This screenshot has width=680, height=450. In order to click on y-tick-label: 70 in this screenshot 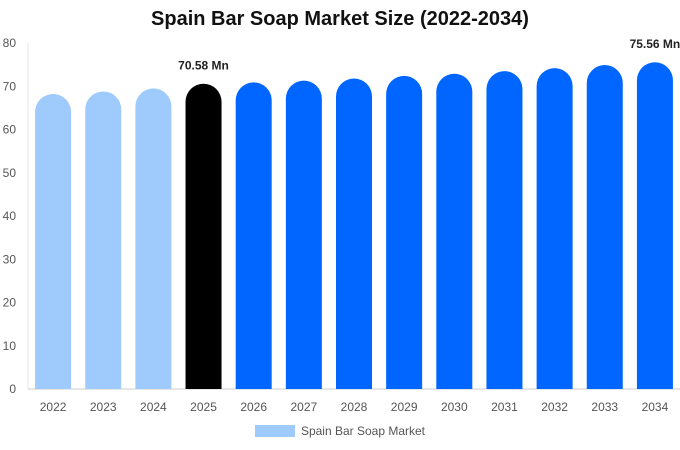, I will do `click(10, 86)`.